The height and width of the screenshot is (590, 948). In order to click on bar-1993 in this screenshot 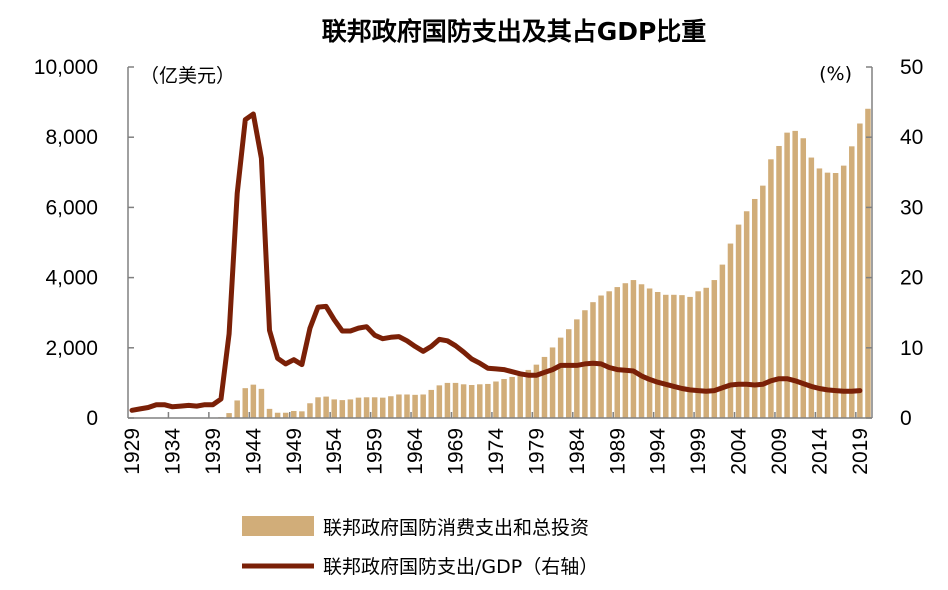, I will do `click(649, 353)`.